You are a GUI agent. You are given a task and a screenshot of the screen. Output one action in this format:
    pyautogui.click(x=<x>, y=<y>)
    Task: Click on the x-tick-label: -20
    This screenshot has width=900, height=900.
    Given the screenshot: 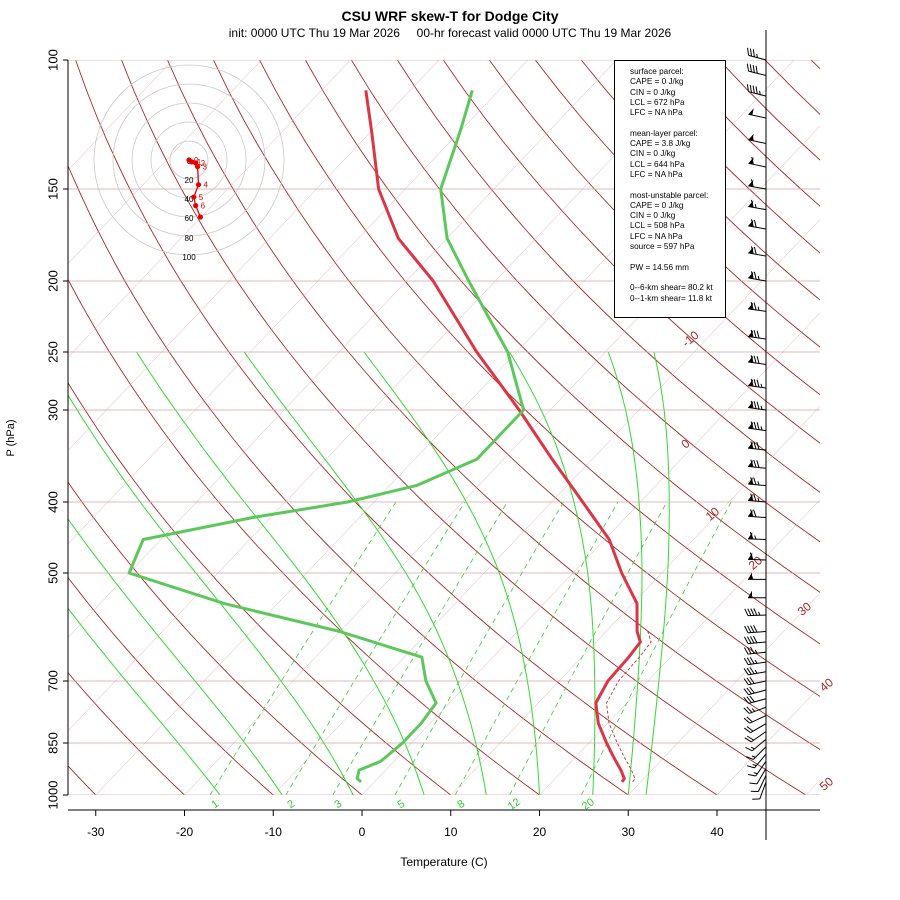 What is the action you would take?
    pyautogui.click(x=185, y=832)
    